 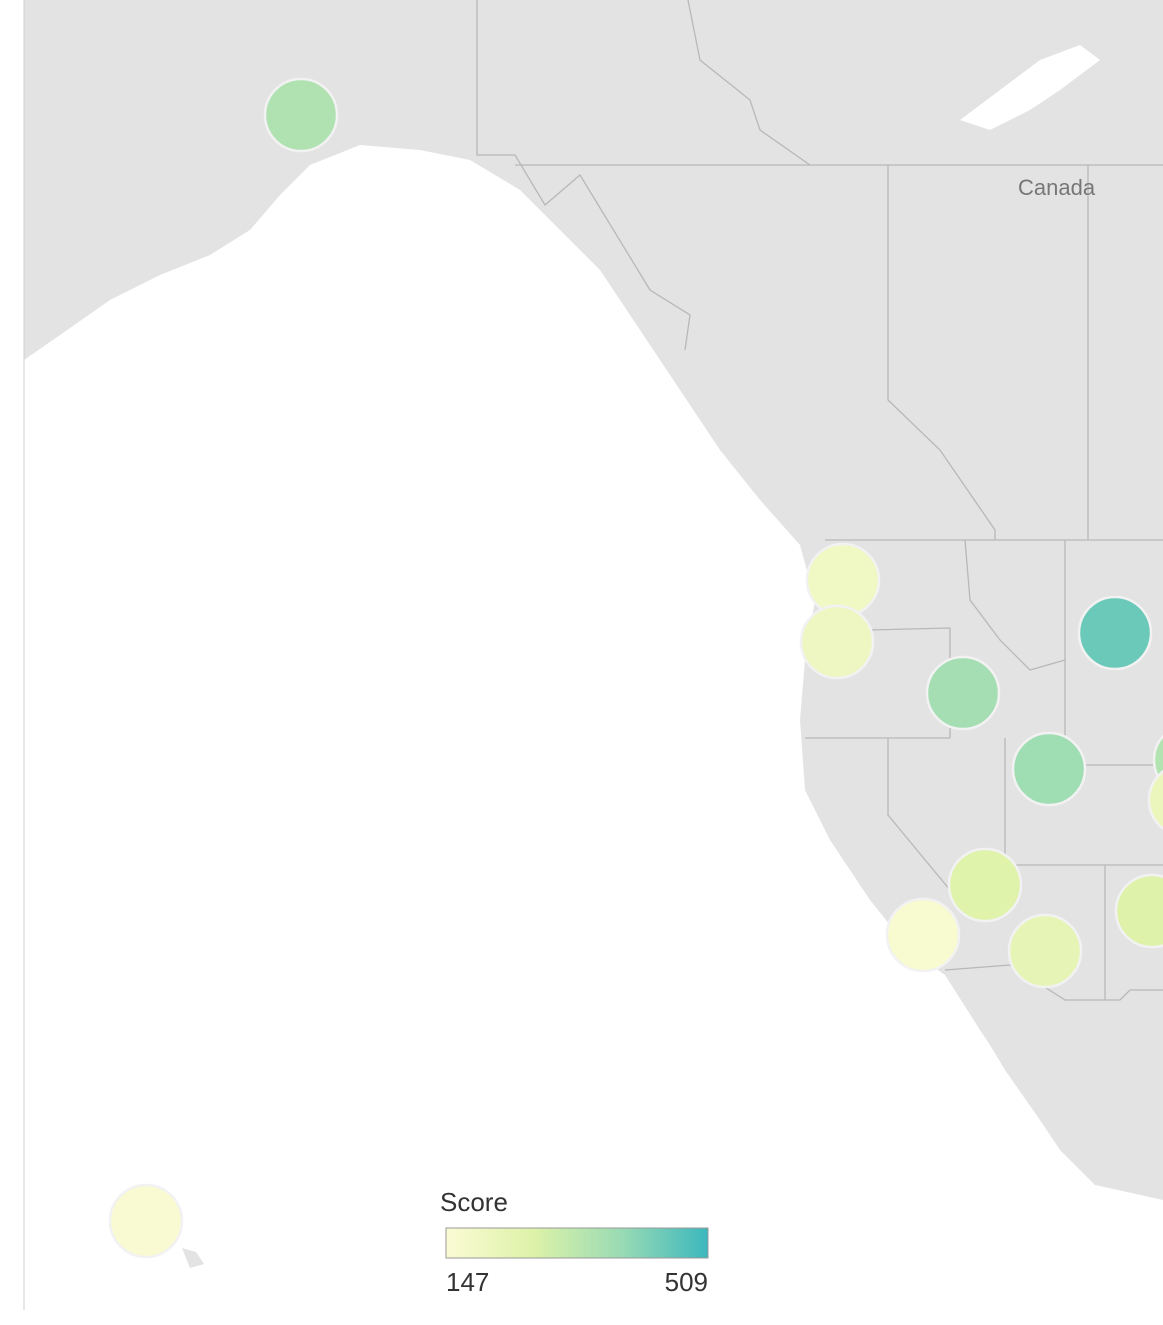 I want to click on hawaii, so click(x=193, y=1258).